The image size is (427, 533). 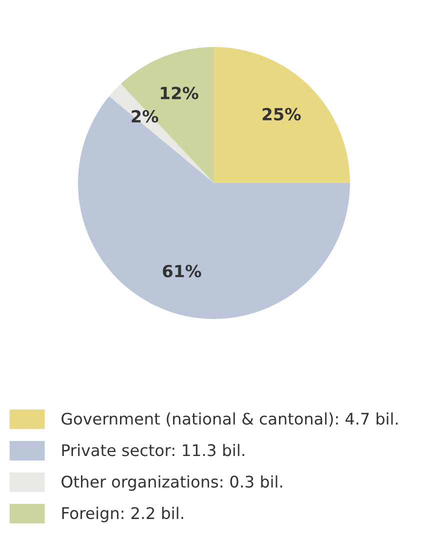 What do you see at coordinates (182, 271) in the screenshot?
I see `data-label: 61%` at bounding box center [182, 271].